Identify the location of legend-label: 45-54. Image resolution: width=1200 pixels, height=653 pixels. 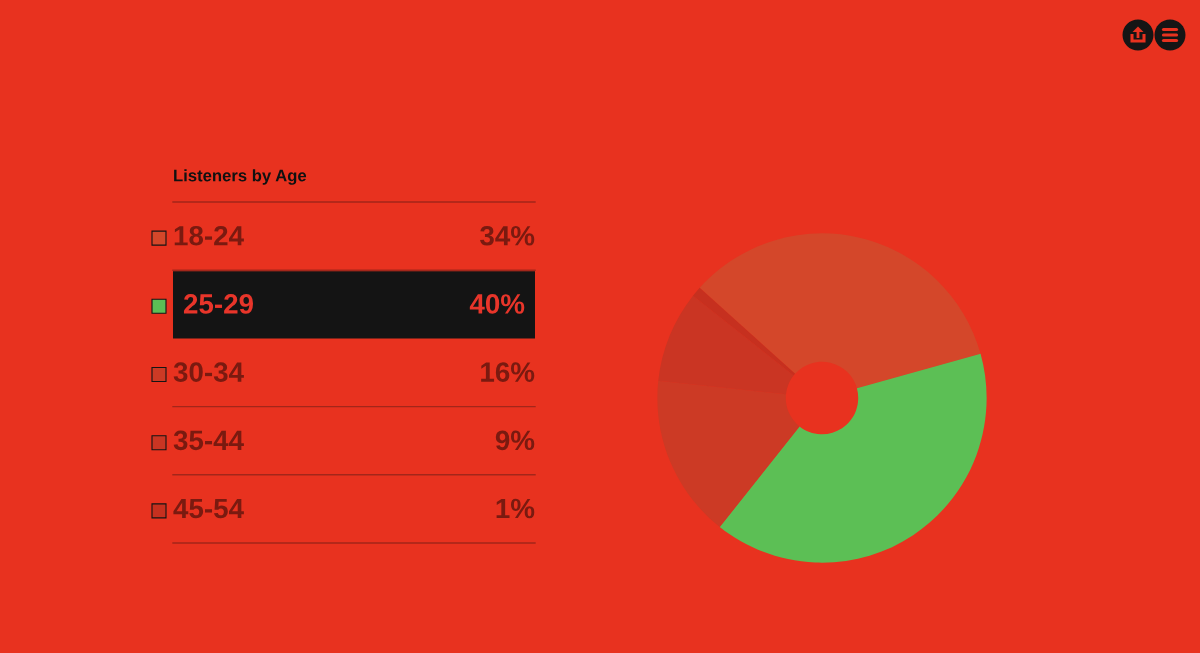
(208, 508).